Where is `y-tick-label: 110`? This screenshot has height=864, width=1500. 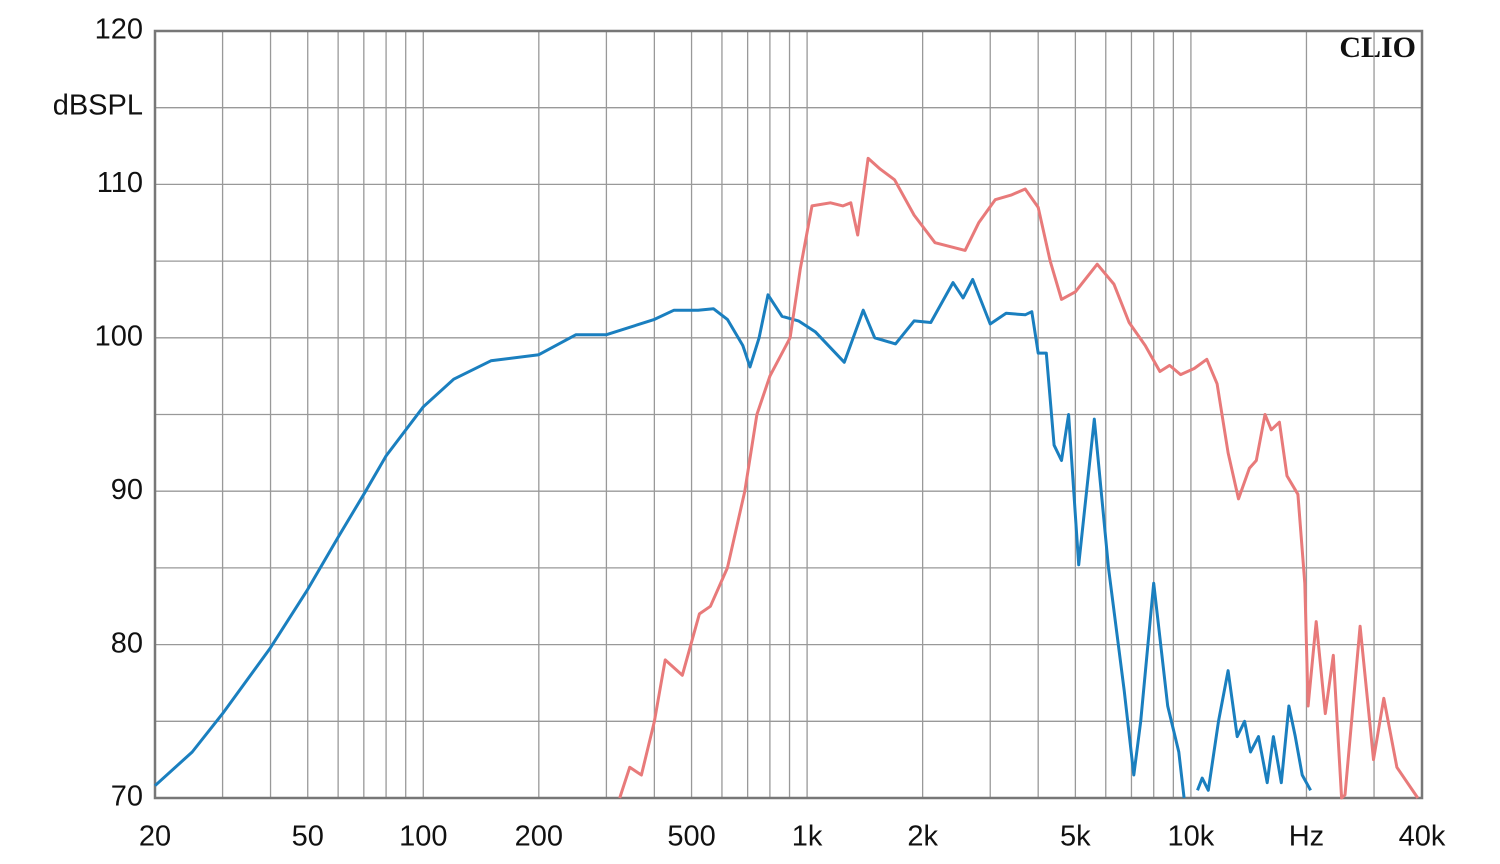
y-tick-label: 110 is located at coordinates (120, 183).